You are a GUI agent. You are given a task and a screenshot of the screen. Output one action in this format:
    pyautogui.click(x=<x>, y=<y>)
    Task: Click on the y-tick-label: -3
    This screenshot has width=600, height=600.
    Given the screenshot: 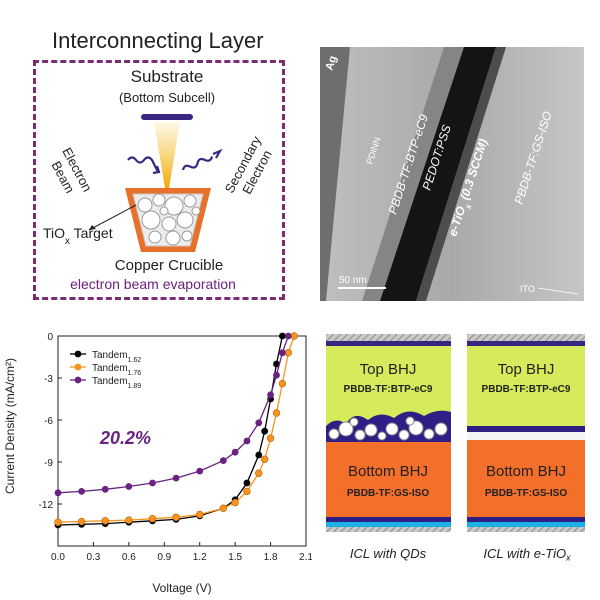 What is the action you would take?
    pyautogui.click(x=48, y=379)
    